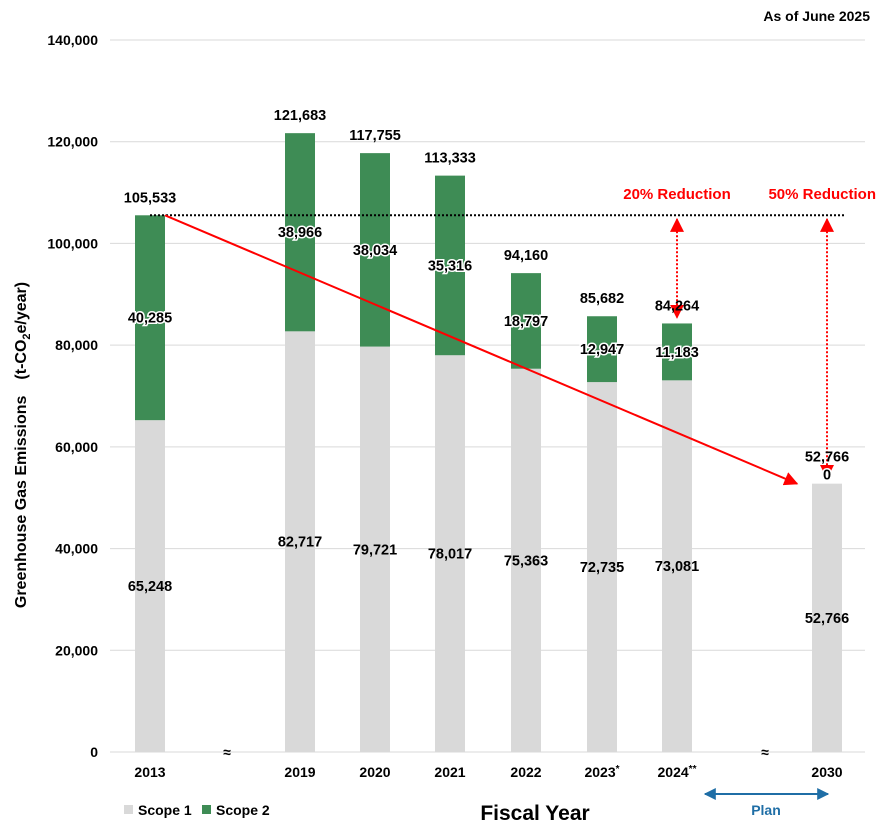 Image resolution: width=880 pixels, height=830 pixels. I want to click on legend-label-scope1: Scope 1, so click(165, 810).